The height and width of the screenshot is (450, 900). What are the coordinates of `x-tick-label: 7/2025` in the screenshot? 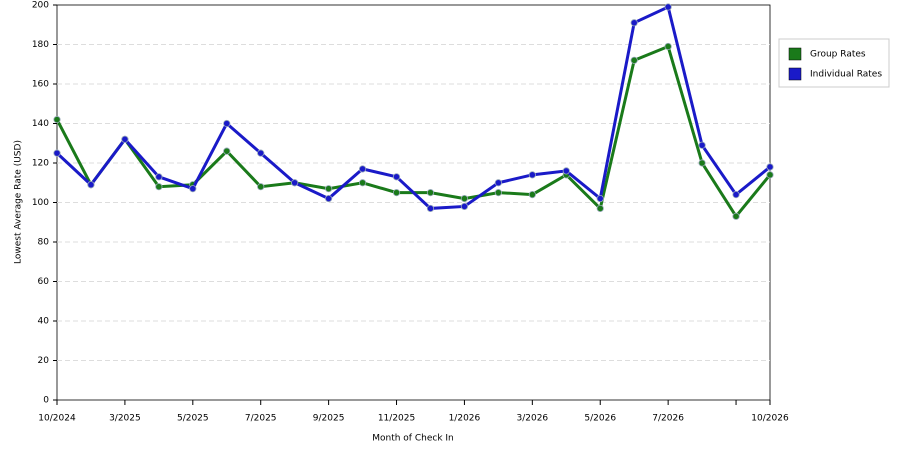 It's located at (261, 419).